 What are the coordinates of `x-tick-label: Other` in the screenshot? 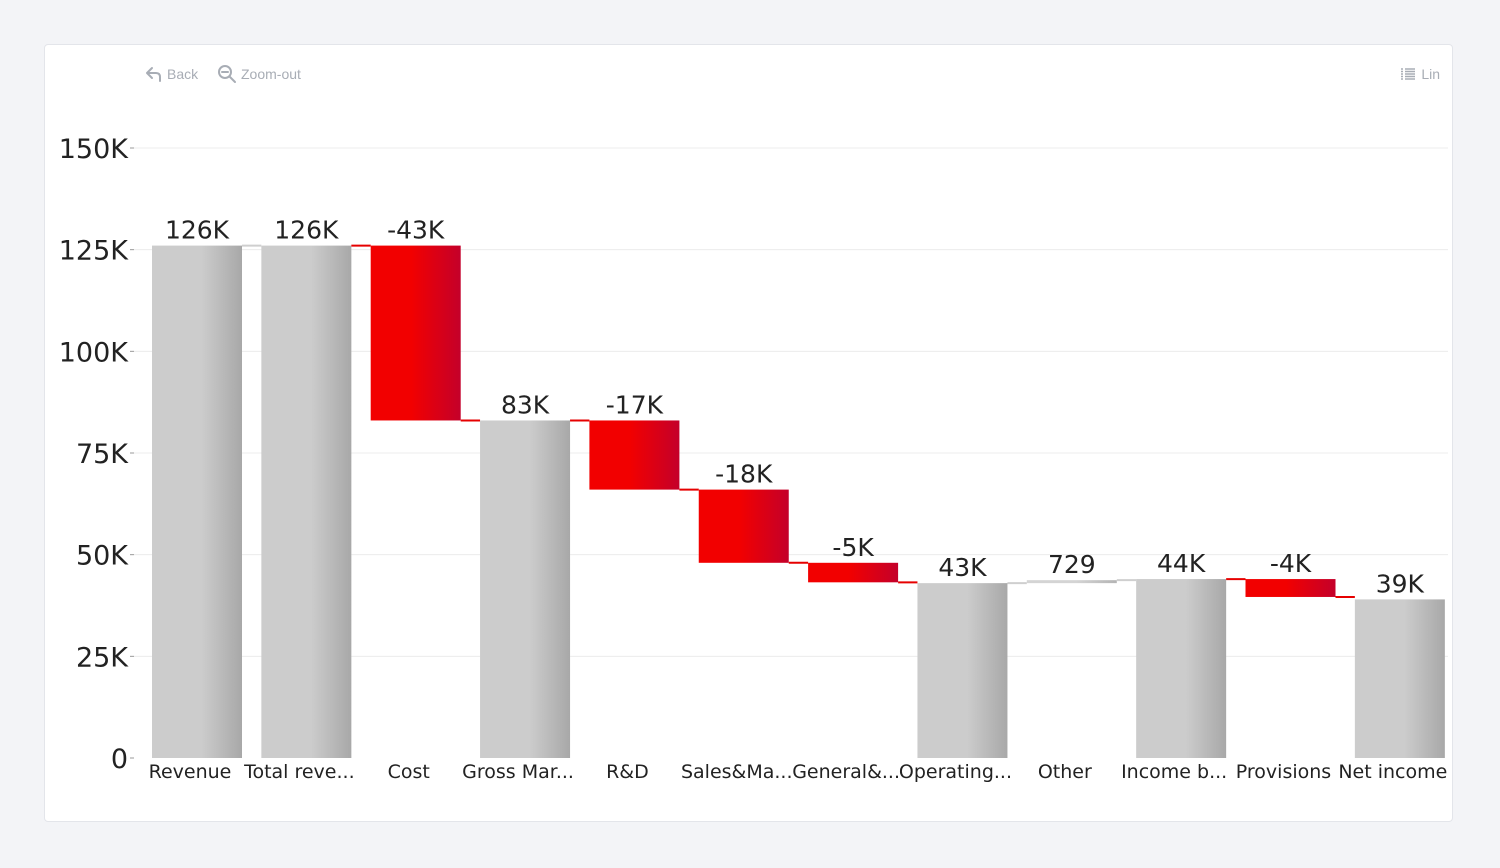 It's located at (1065, 772).